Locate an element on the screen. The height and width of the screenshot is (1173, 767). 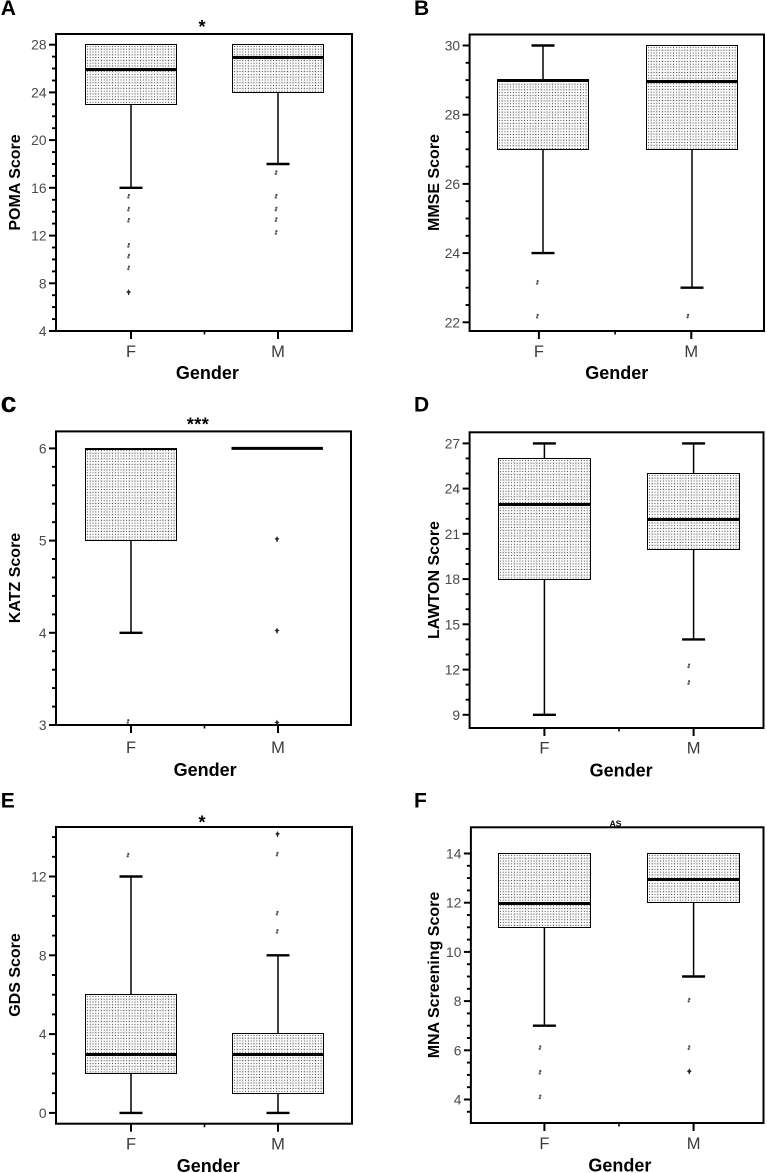
svg-text: 5 is located at coordinates (43, 541).